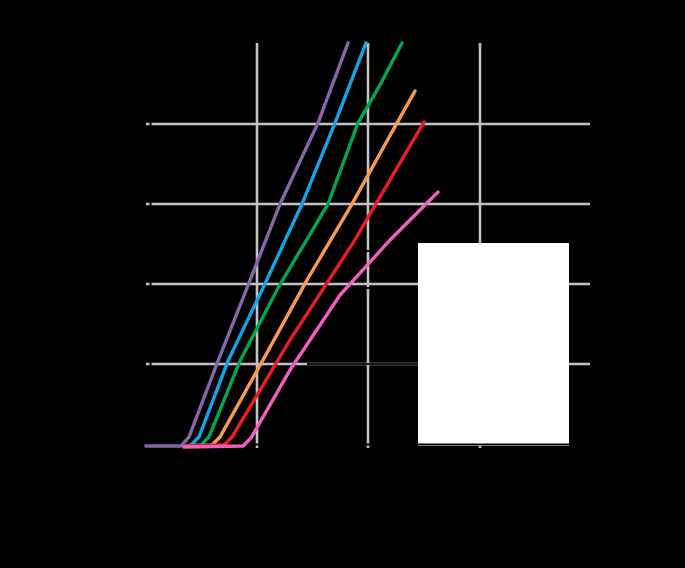 The image size is (685, 568). What do you see at coordinates (493, 344) in the screenshot?
I see `legend-box` at bounding box center [493, 344].